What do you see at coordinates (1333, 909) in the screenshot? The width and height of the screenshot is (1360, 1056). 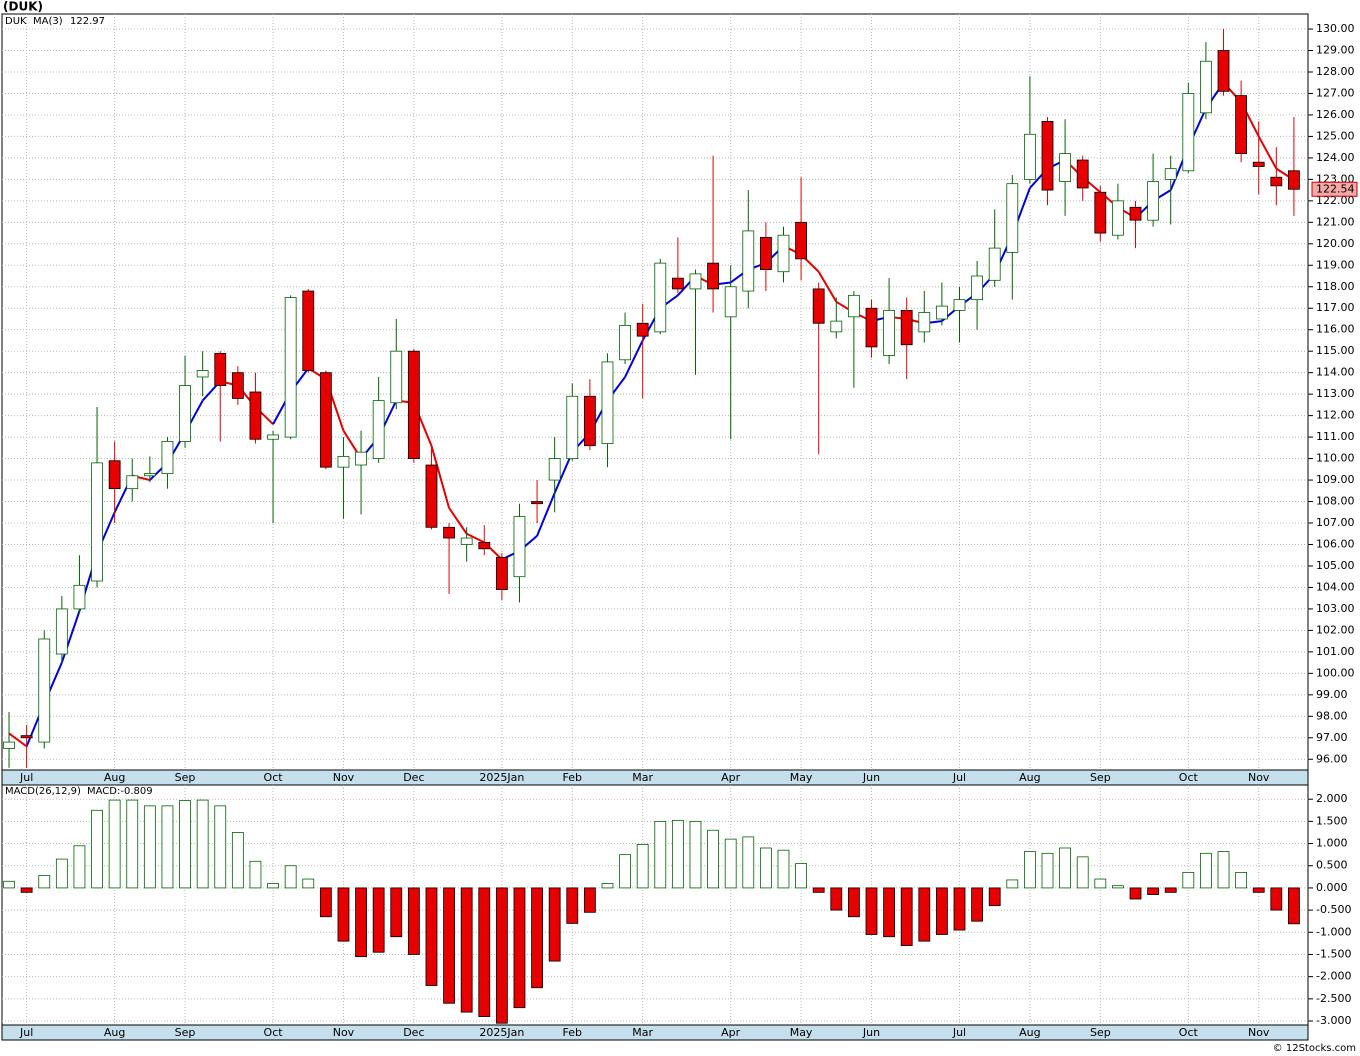 I see `y-tick-label: -0.500` at bounding box center [1333, 909].